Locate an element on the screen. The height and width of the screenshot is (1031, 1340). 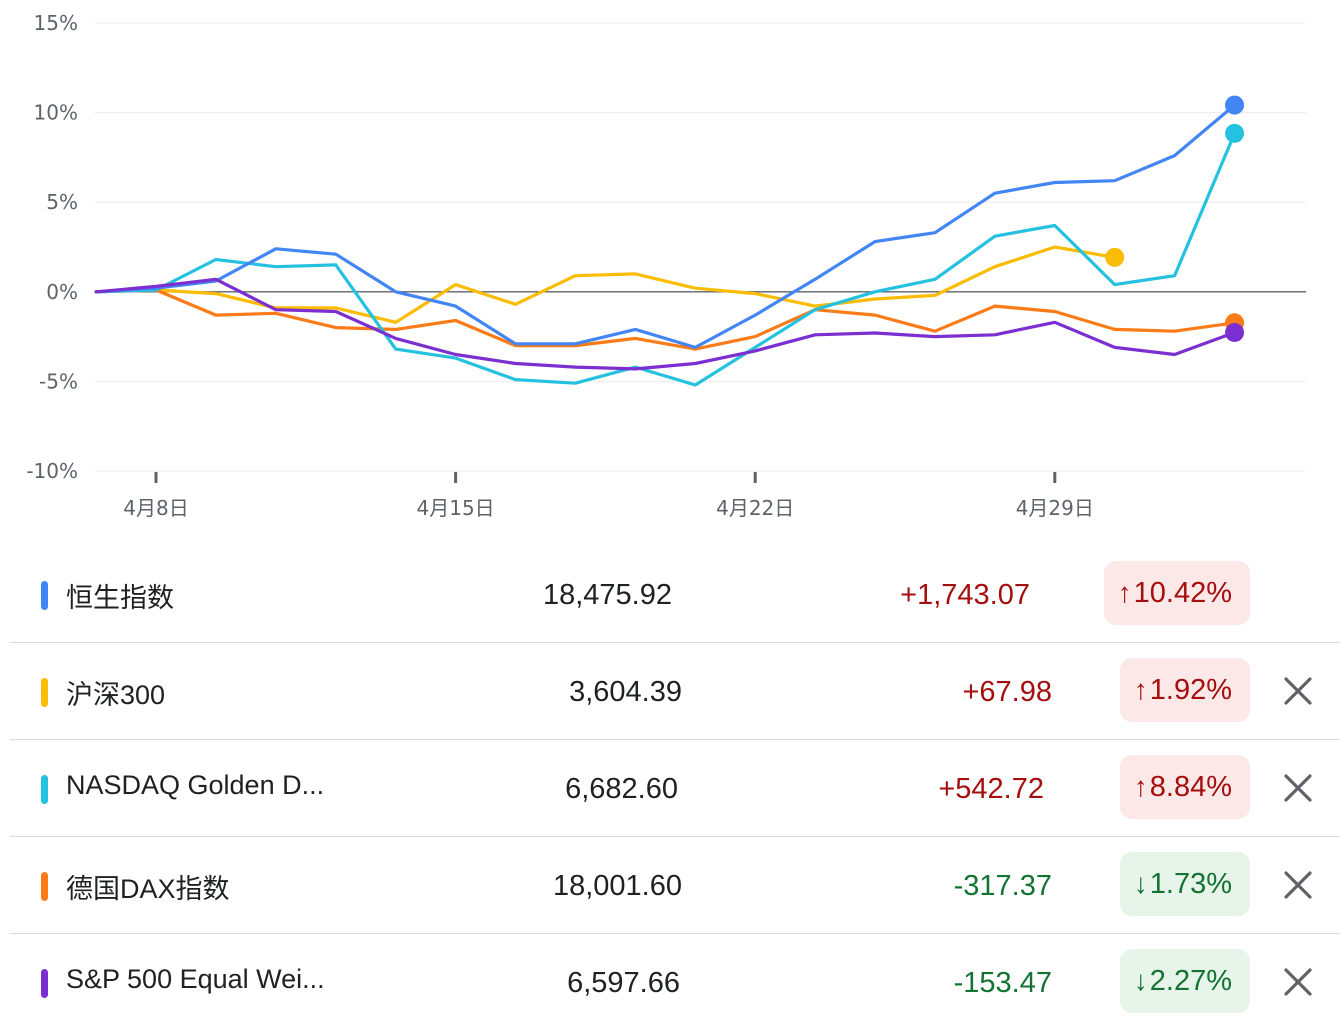
percent-badge: ↑ 1.92% is located at coordinates (1184, 690).